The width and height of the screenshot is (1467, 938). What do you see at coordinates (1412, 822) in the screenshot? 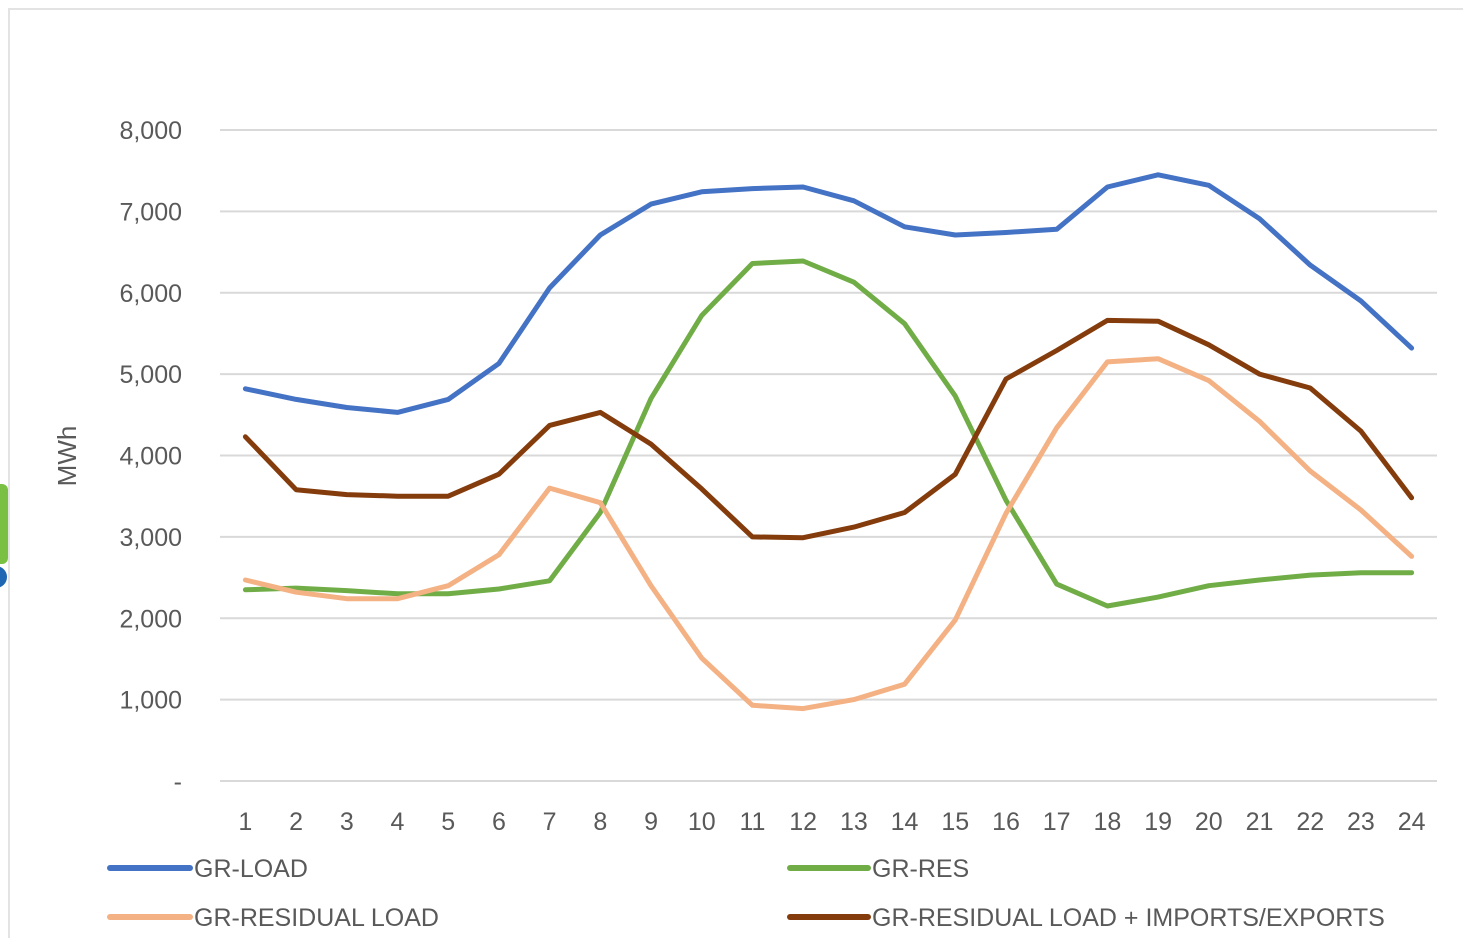
I see `x-tick-label: 24` at bounding box center [1412, 822].